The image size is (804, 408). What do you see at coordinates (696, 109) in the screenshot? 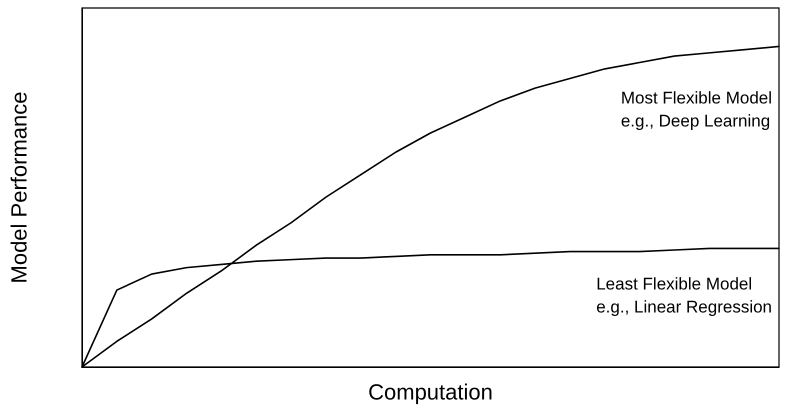
I see `series-label: Most Flexible Model e.g., Deep Learning` at bounding box center [696, 109].